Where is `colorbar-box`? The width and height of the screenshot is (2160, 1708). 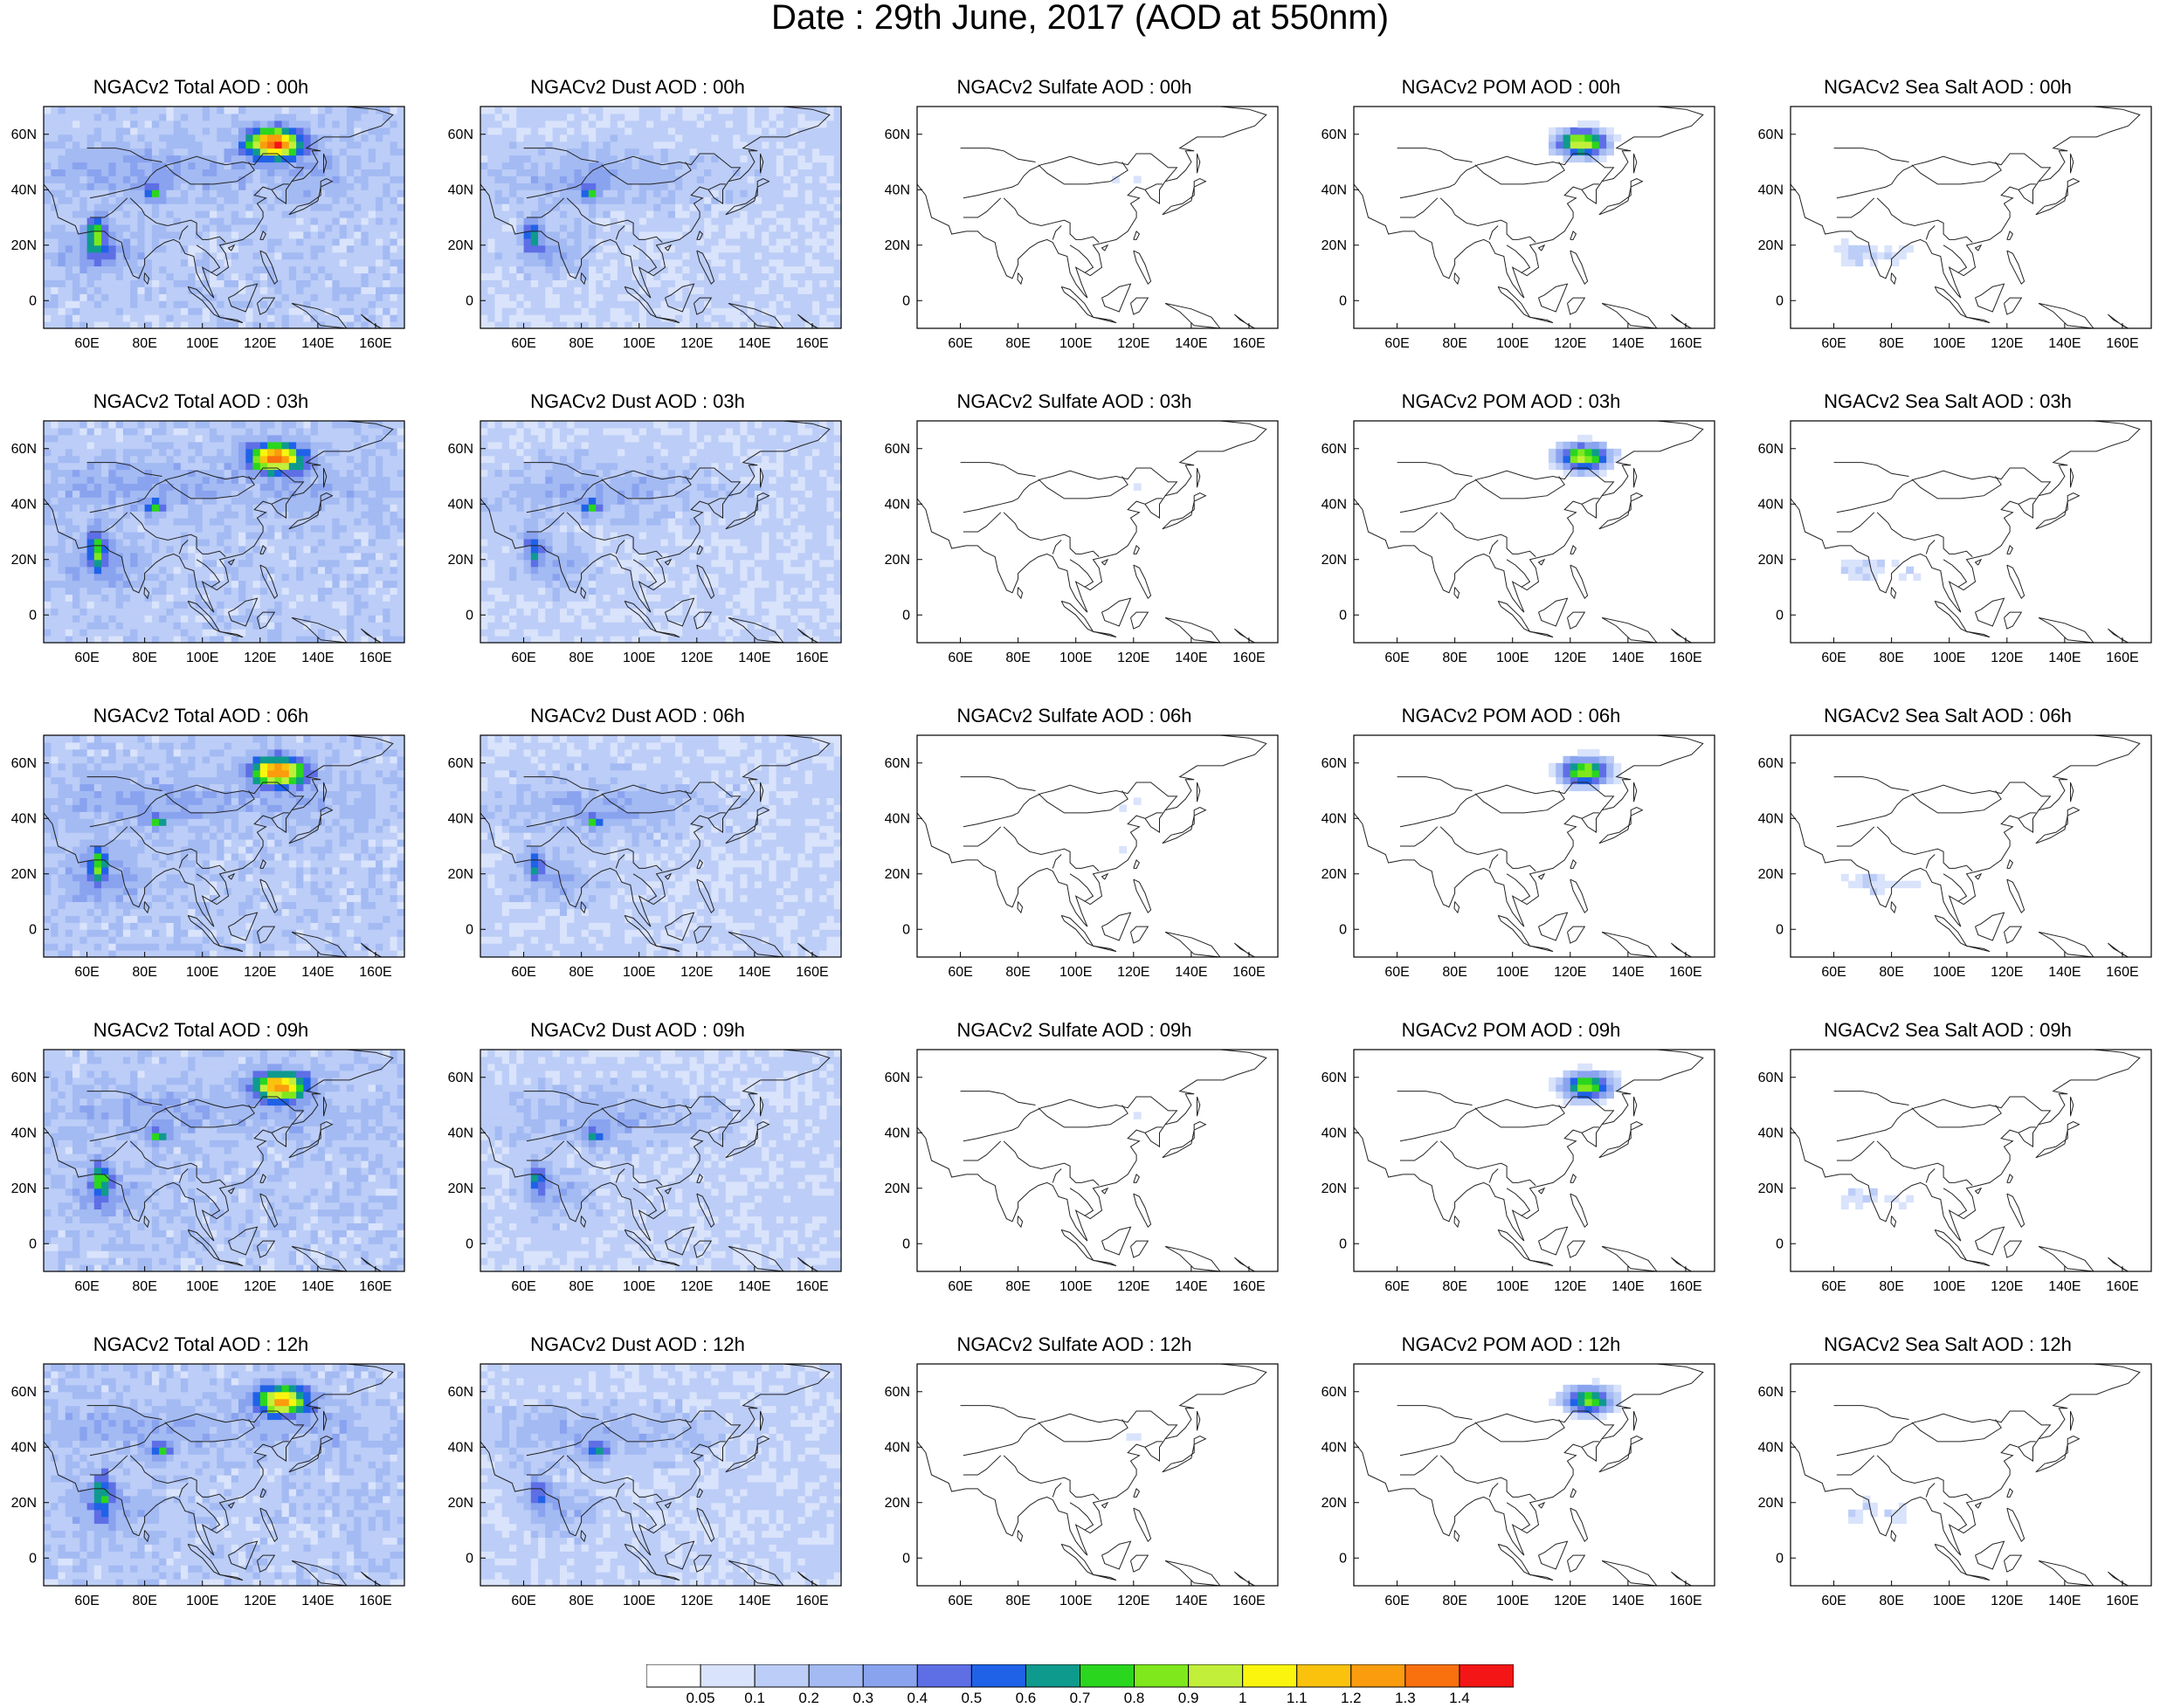
colorbar-box is located at coordinates (1324, 1676).